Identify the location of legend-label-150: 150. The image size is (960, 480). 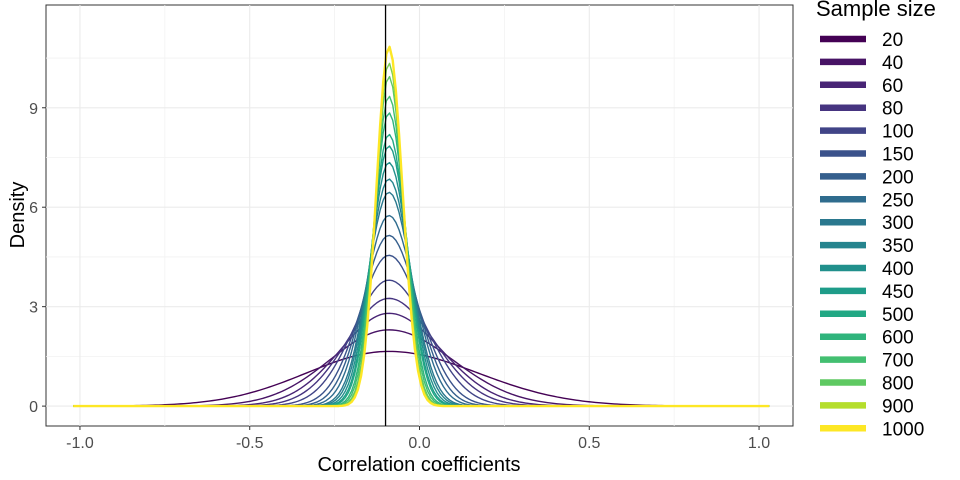
(898, 155).